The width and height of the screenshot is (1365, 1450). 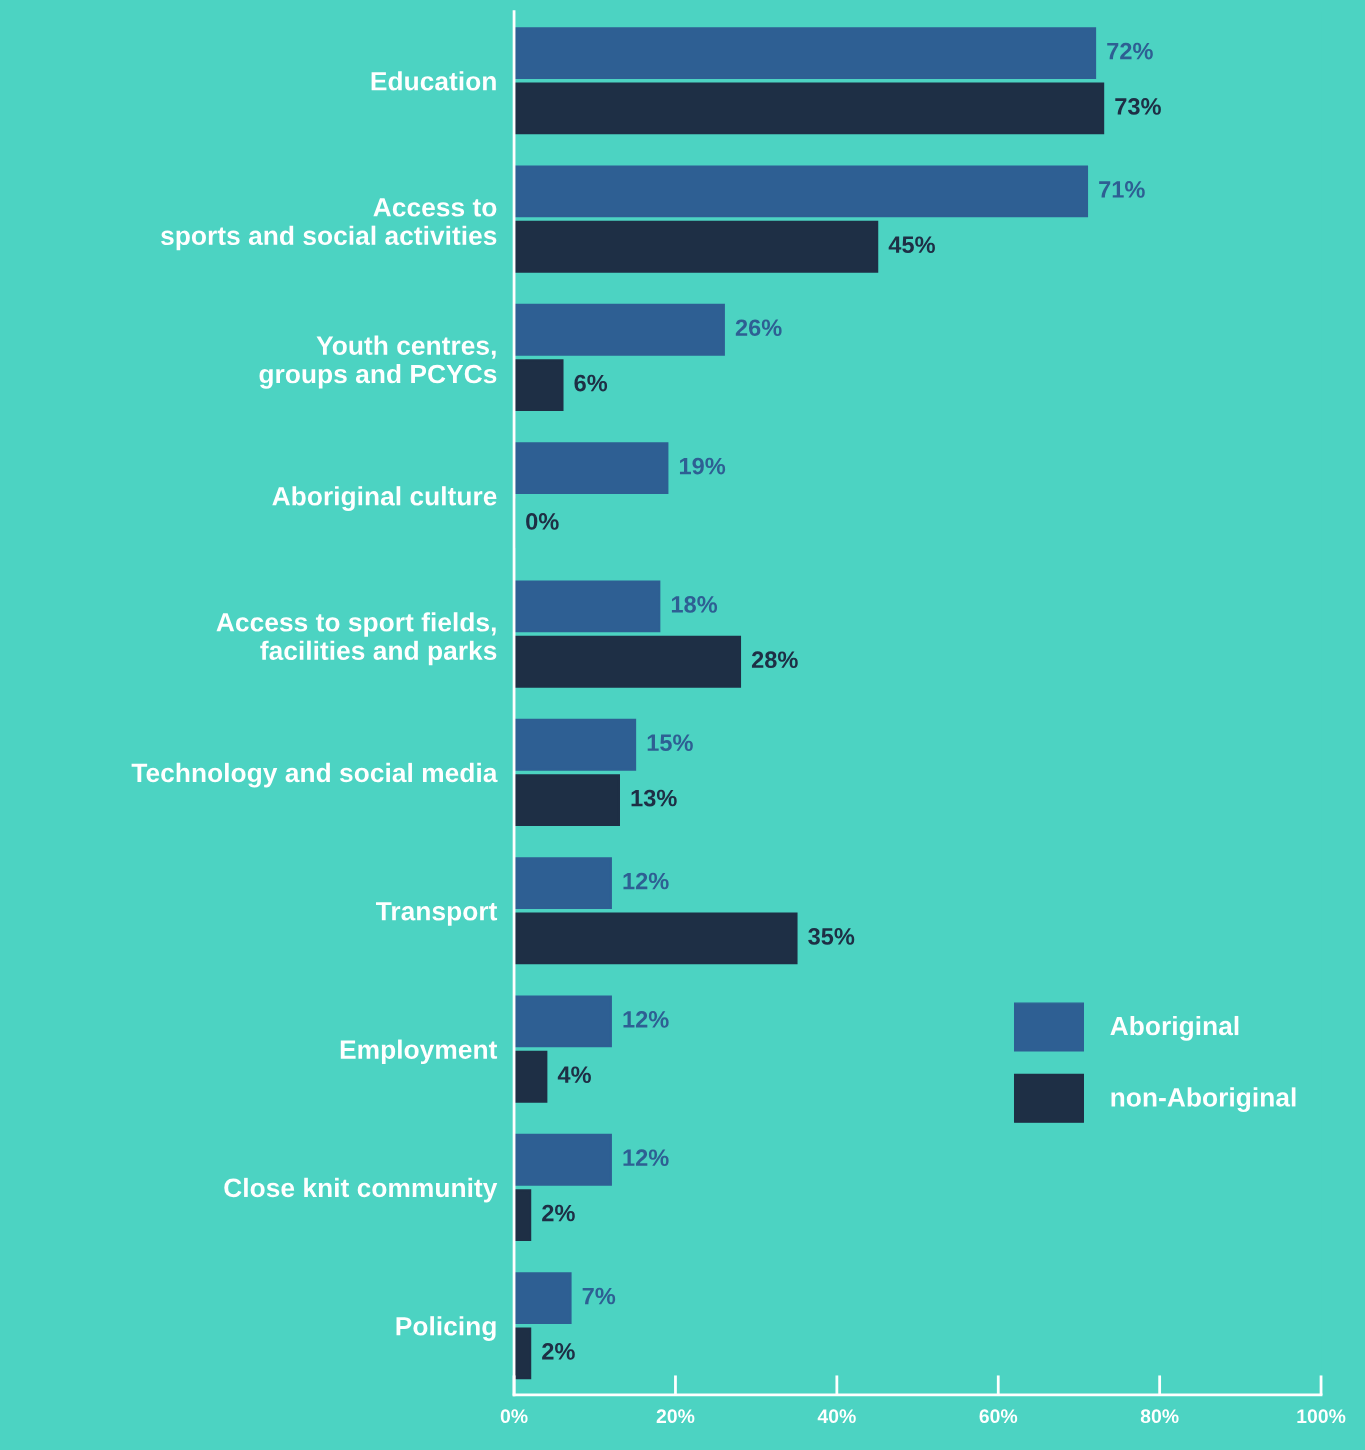 I want to click on y-tick-label: Employment, so click(x=419, y=1052).